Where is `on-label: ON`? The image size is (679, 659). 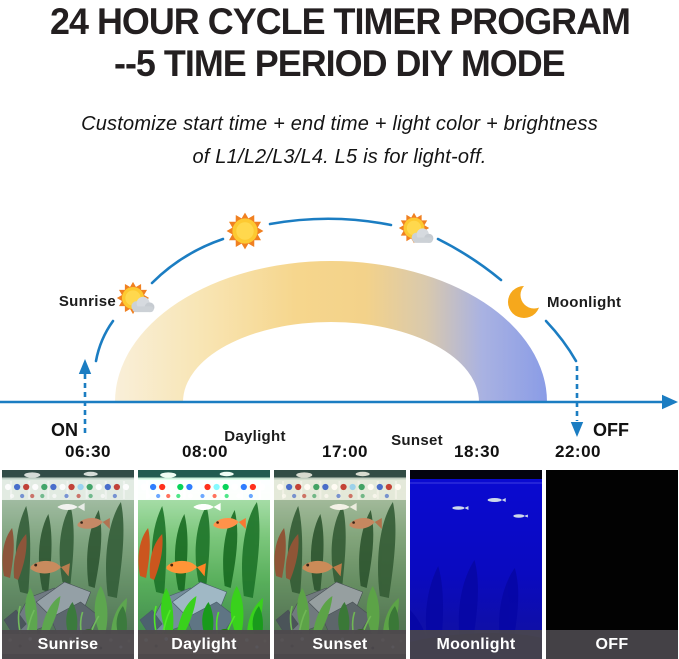 on-label: ON is located at coordinates (64, 430).